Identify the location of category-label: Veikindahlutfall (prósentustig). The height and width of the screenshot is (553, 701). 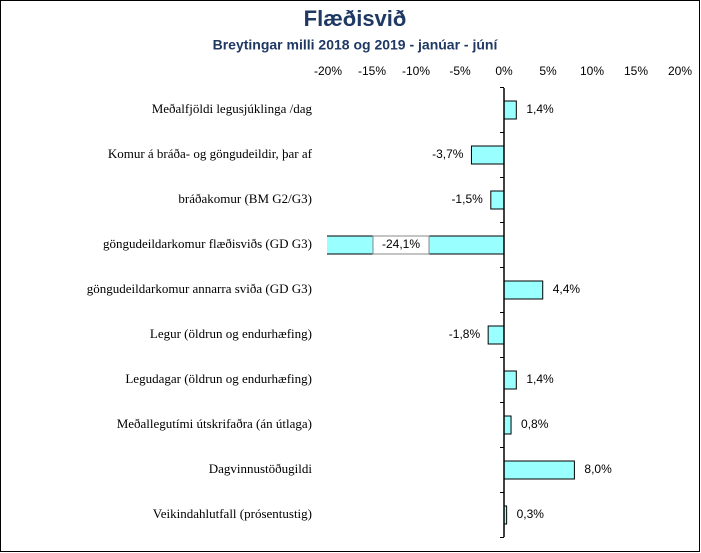
(232, 513).